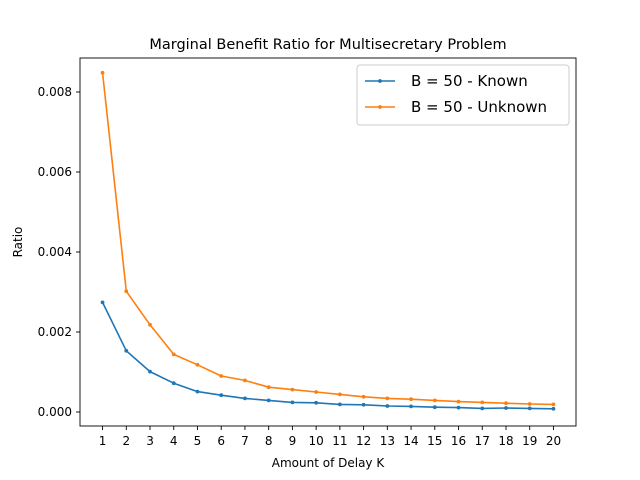 The image size is (640, 480). I want to click on legend-frame, so click(463, 95).